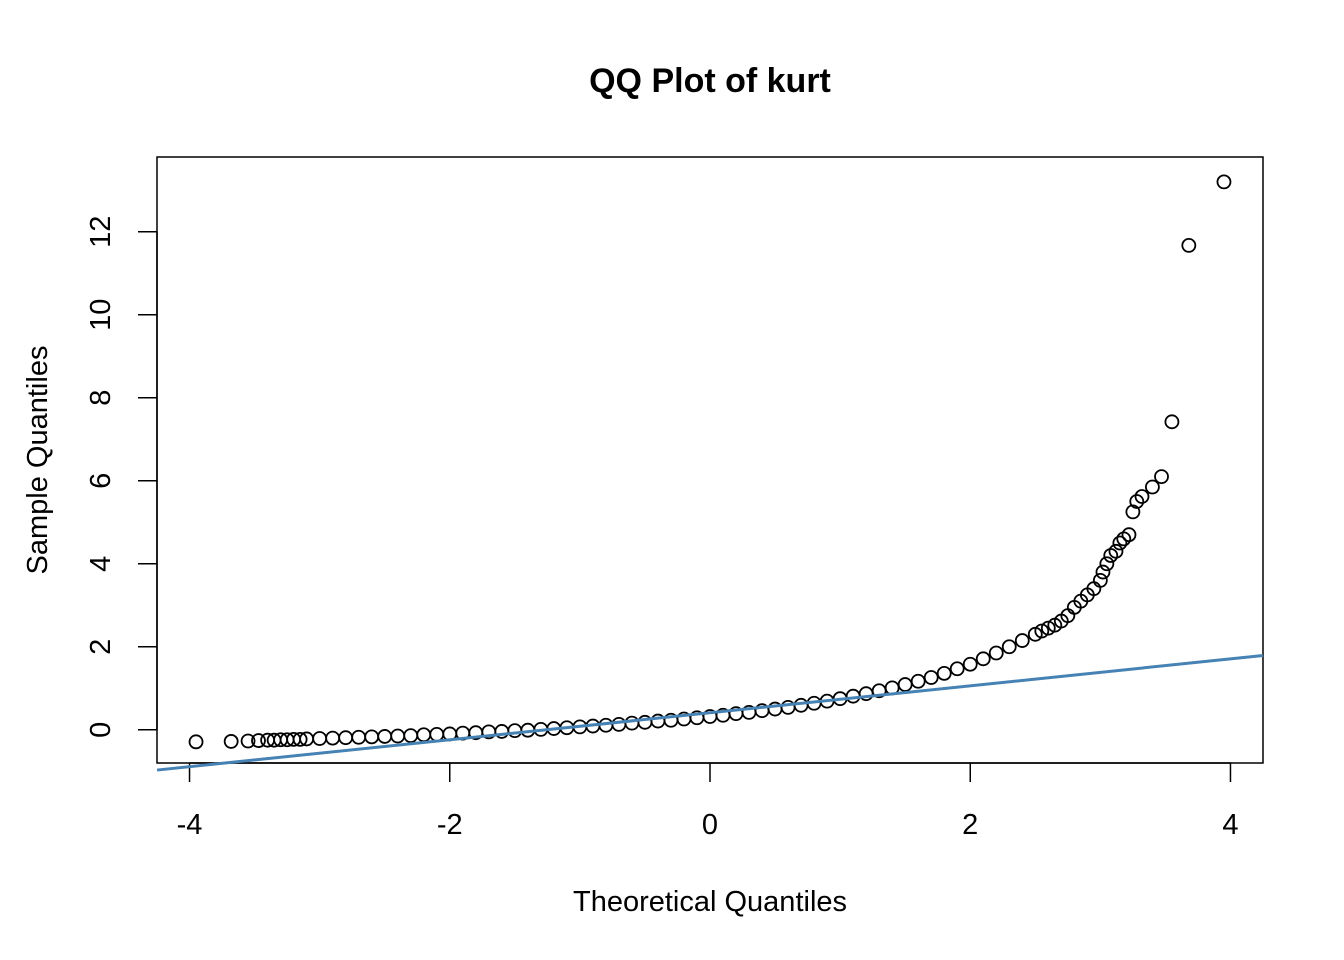 The height and width of the screenshot is (960, 1344). I want to click on chart-title: QQ Plot of kurt, so click(710, 81).